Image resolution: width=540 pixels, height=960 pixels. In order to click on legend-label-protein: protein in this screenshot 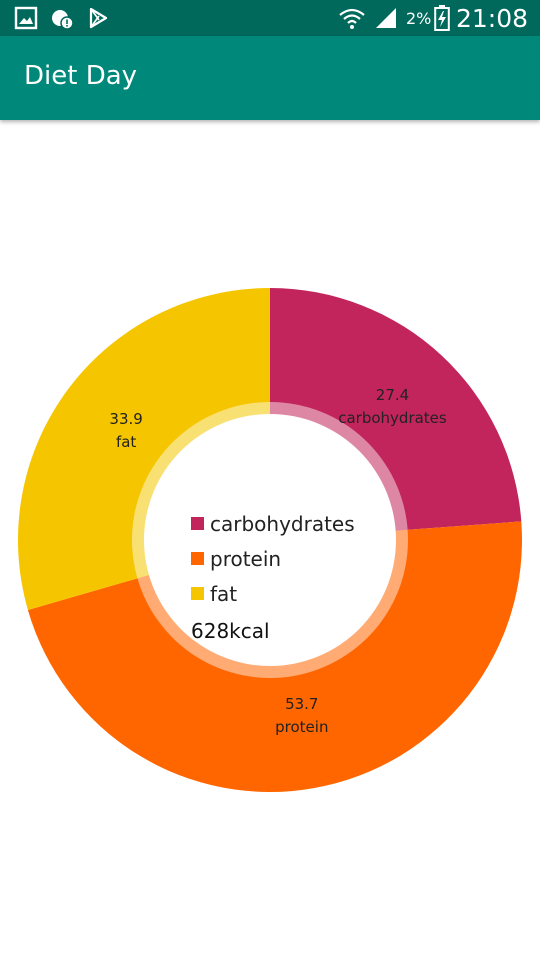, I will do `click(245, 559)`.